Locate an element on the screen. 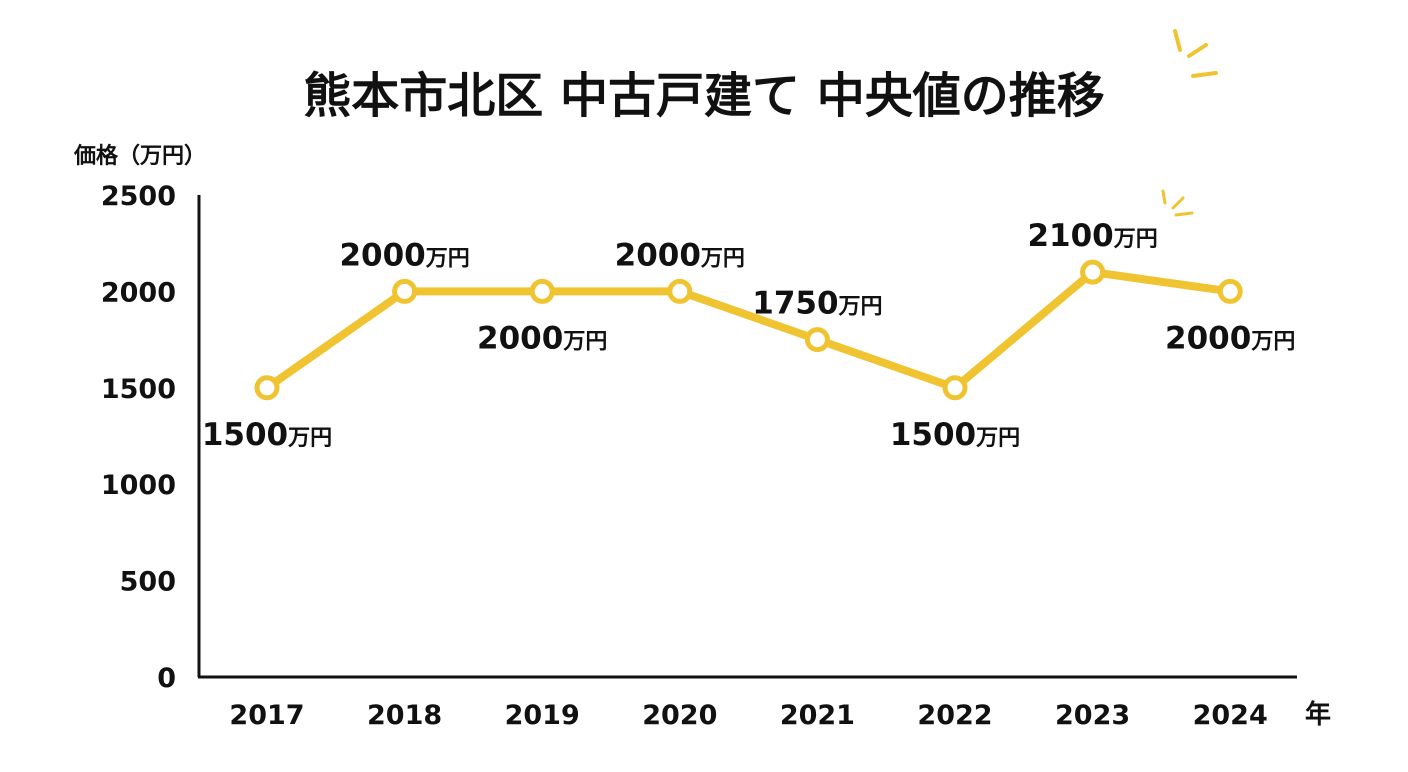 This screenshot has width=1408, height=772. x-tick-label: 2020 is located at coordinates (679, 715).